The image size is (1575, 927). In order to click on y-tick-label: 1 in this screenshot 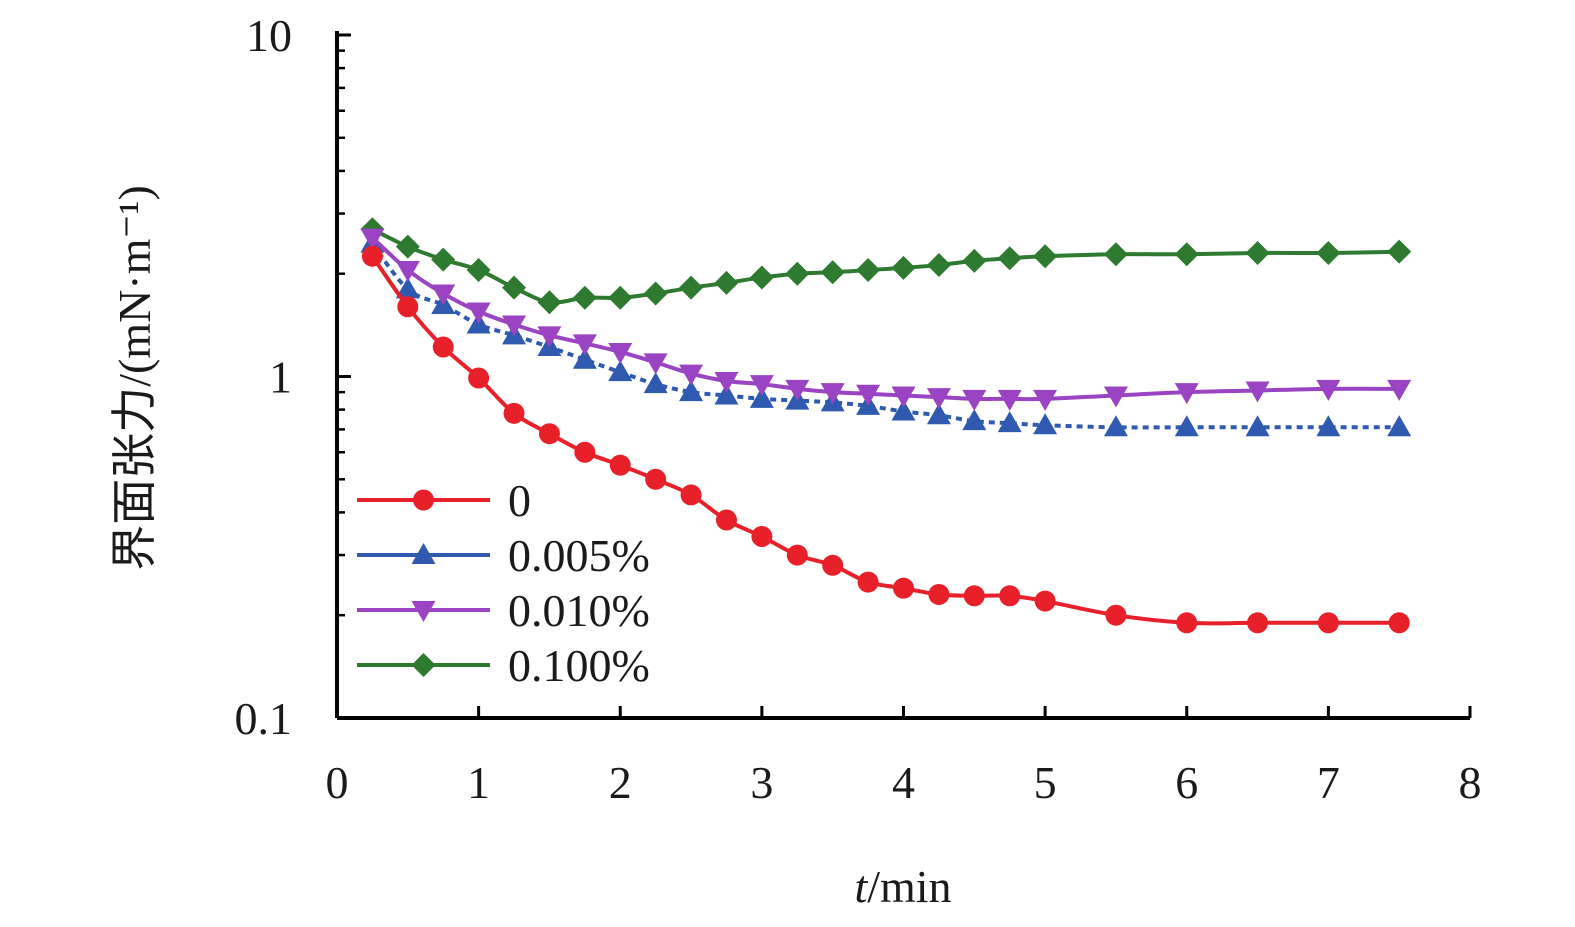, I will do `click(280, 377)`.